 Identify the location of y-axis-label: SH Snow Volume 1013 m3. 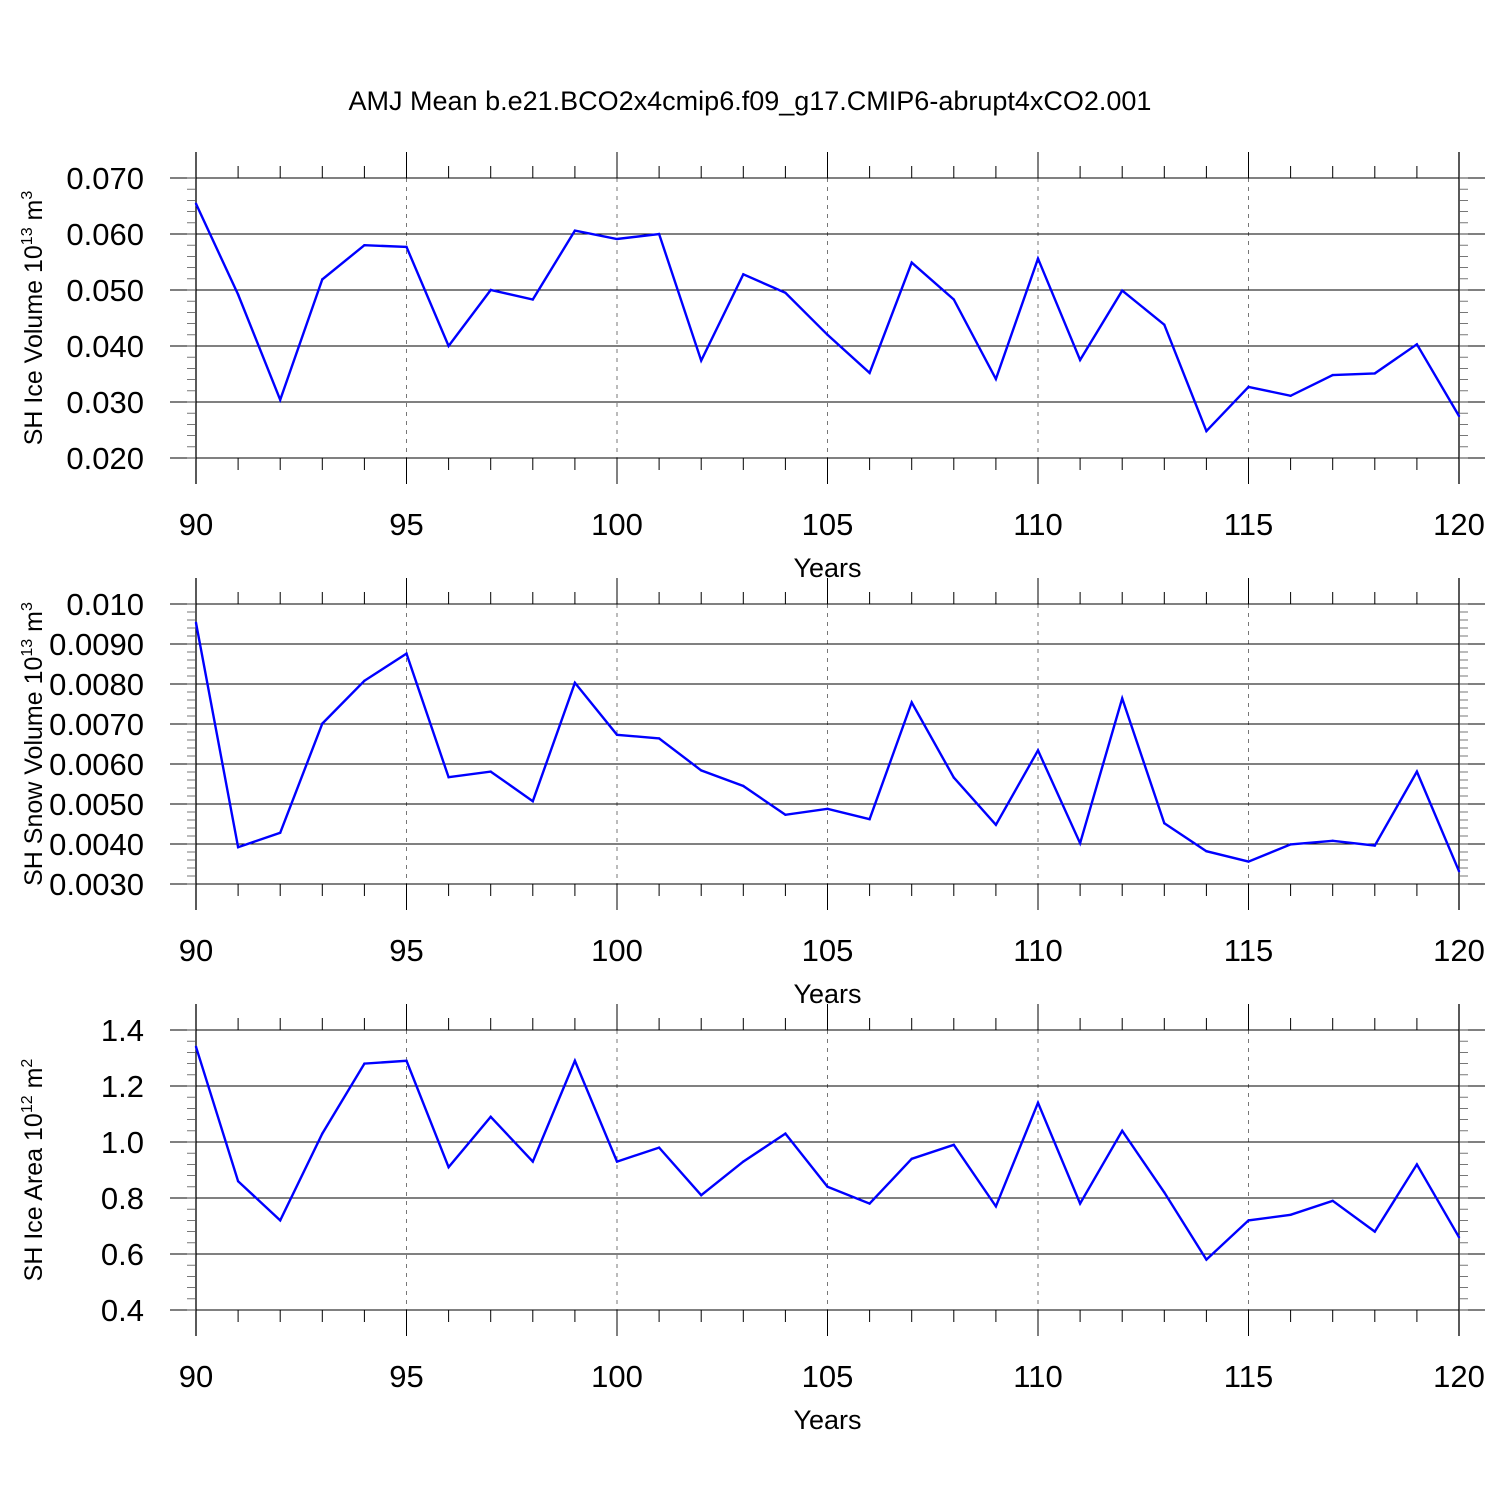
(33, 744).